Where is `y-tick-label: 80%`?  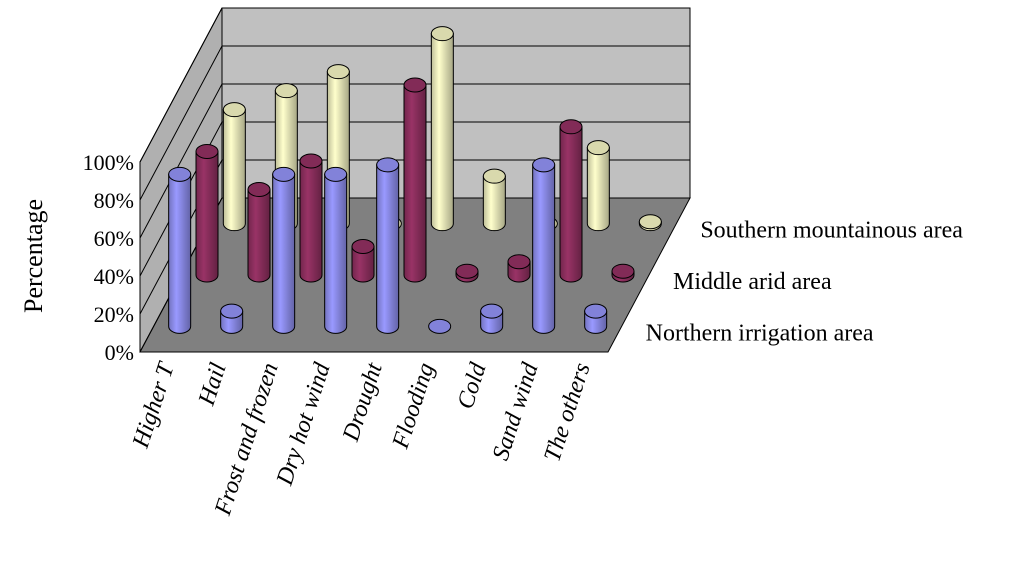 y-tick-label: 80% is located at coordinates (114, 200).